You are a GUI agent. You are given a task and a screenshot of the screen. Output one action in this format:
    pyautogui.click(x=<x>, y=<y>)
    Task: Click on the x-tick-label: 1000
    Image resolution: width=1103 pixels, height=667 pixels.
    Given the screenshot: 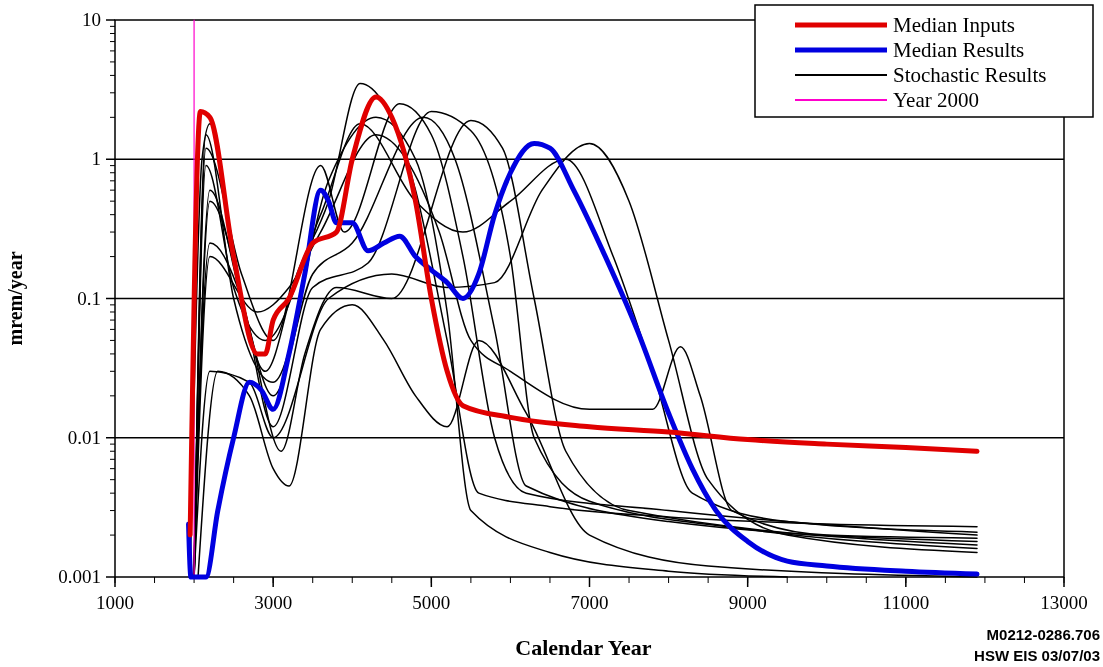 What is the action you would take?
    pyautogui.click(x=115, y=602)
    